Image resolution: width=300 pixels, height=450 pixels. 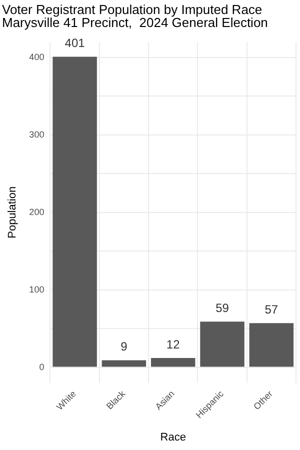 I want to click on y-axis-title: Population, so click(x=12, y=212).